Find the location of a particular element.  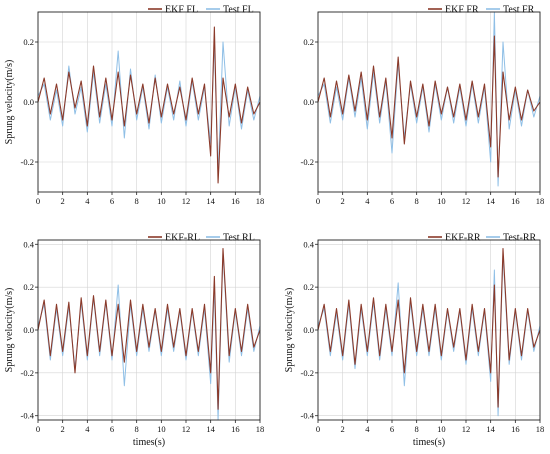

legend-label: Test FL is located at coordinates (238, 10).